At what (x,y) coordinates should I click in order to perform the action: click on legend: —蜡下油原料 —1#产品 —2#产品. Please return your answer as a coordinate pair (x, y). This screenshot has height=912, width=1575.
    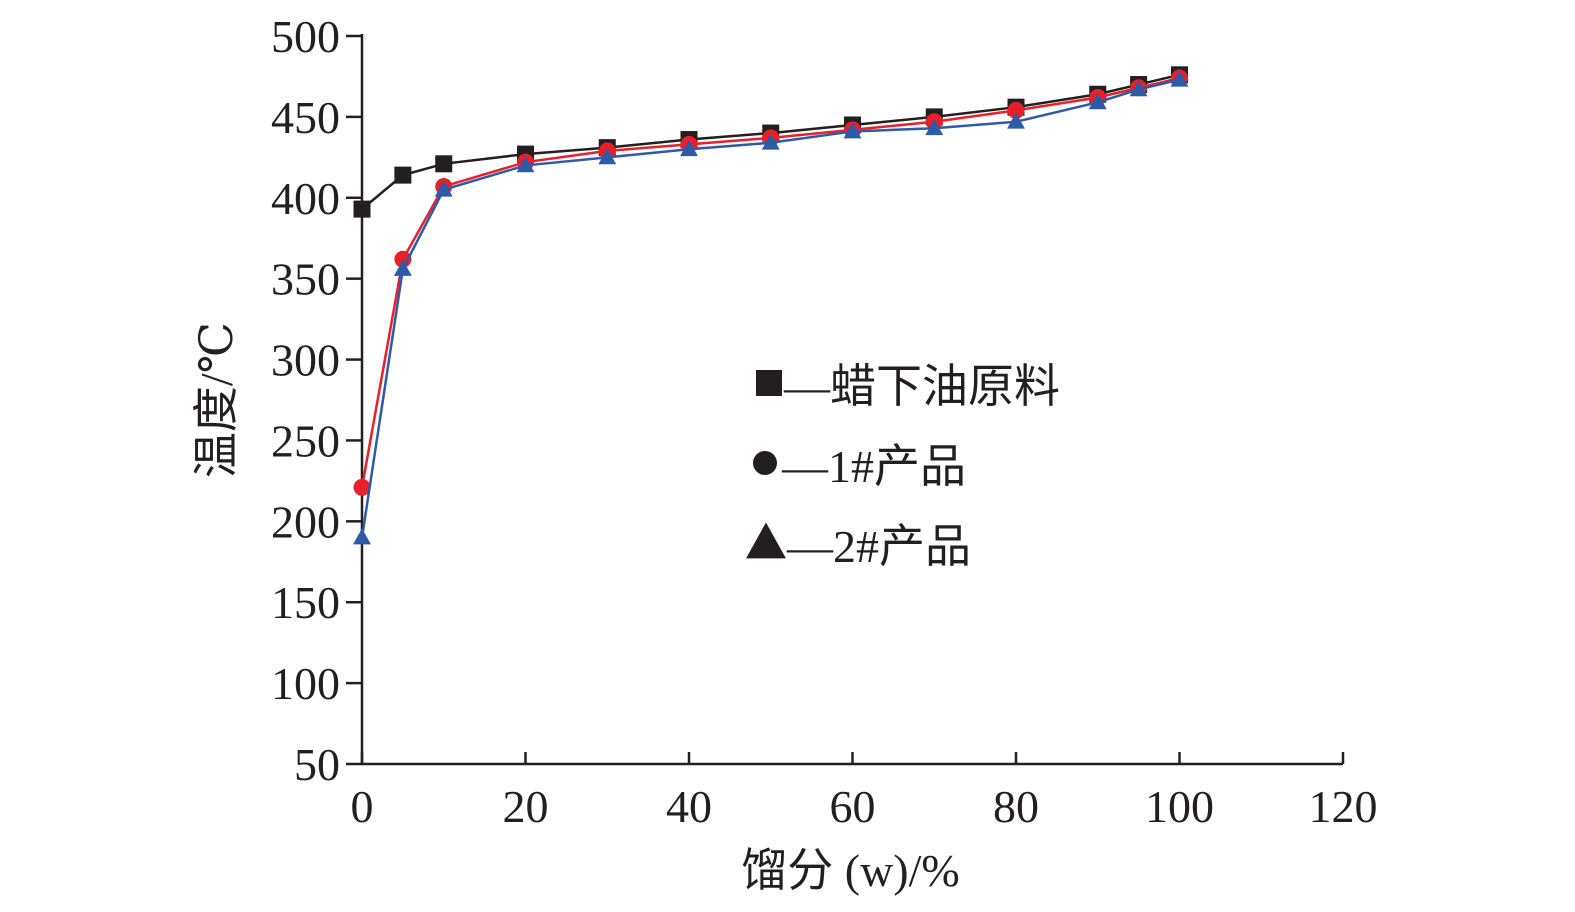
    Looking at the image, I should click on (903, 466).